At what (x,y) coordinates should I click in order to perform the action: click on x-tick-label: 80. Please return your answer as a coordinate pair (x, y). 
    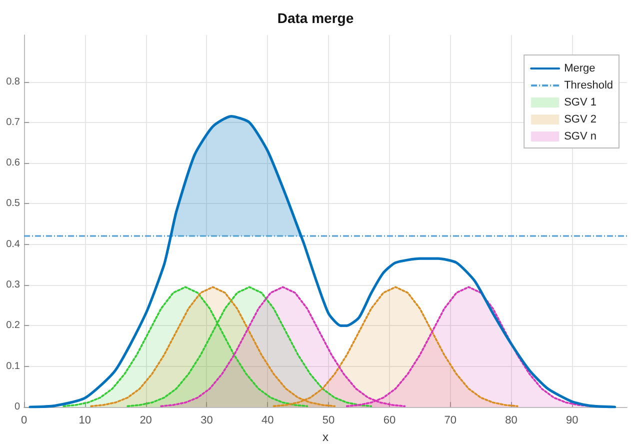
    Looking at the image, I should click on (511, 420).